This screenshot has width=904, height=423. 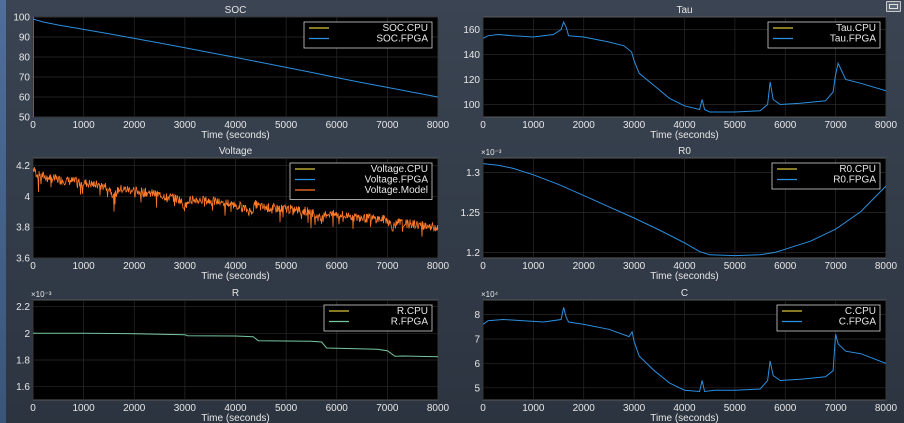 I want to click on c-ytick-label: 7, so click(x=477, y=340).